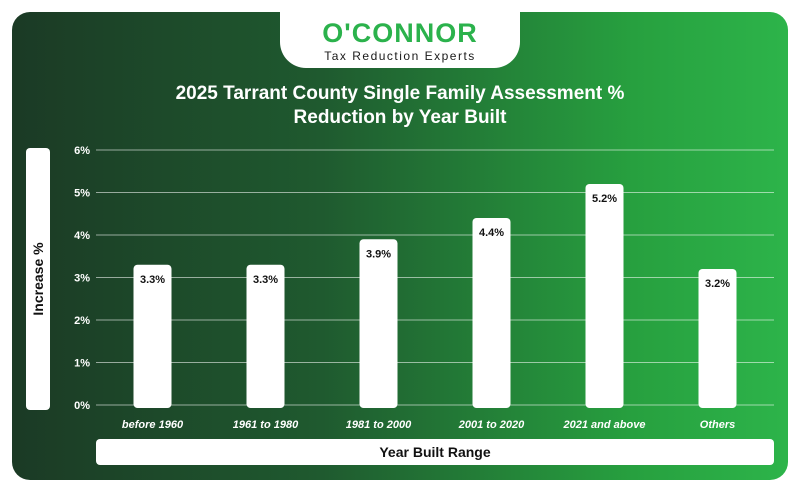 This screenshot has width=800, height=492. Describe the element at coordinates (491, 233) in the screenshot. I see `bar-value-label: 4.4%` at that location.